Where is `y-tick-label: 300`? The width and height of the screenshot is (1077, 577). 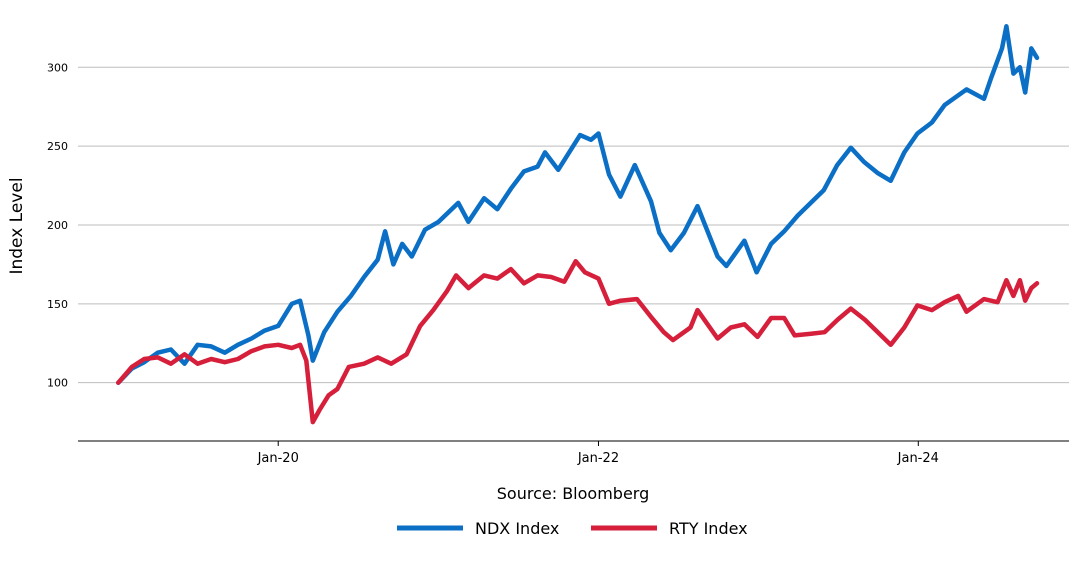
y-tick-label: 300 is located at coordinates (57, 67).